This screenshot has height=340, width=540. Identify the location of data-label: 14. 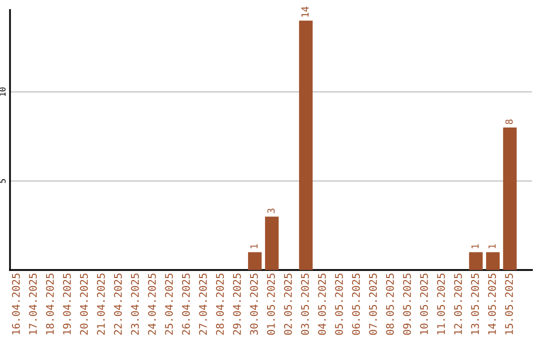
(305, 11).